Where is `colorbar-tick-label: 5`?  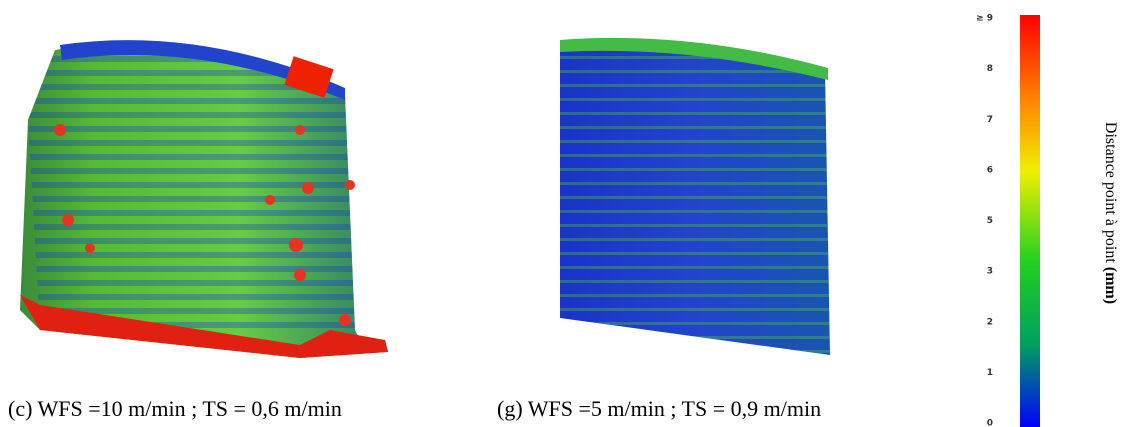 colorbar-tick-label: 5 is located at coordinates (990, 221).